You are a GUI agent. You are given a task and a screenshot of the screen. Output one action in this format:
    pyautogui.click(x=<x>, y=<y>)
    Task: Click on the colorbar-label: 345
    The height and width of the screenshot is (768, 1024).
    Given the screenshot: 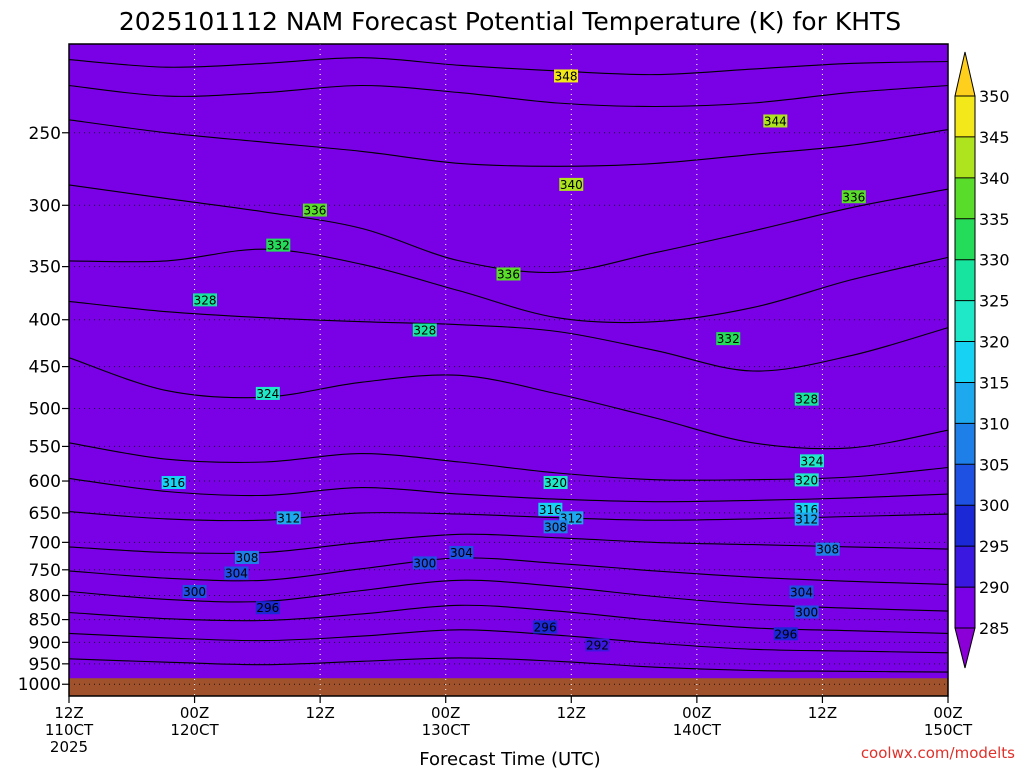 What is the action you would take?
    pyautogui.click(x=994, y=137)
    